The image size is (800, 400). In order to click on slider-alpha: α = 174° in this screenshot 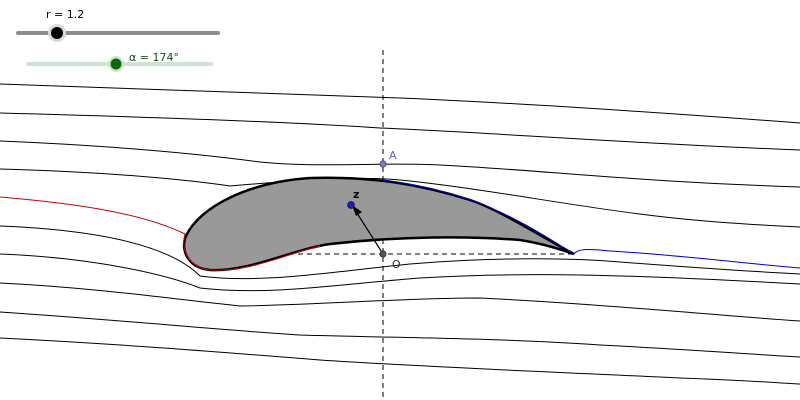, I will do `click(119, 61)`.